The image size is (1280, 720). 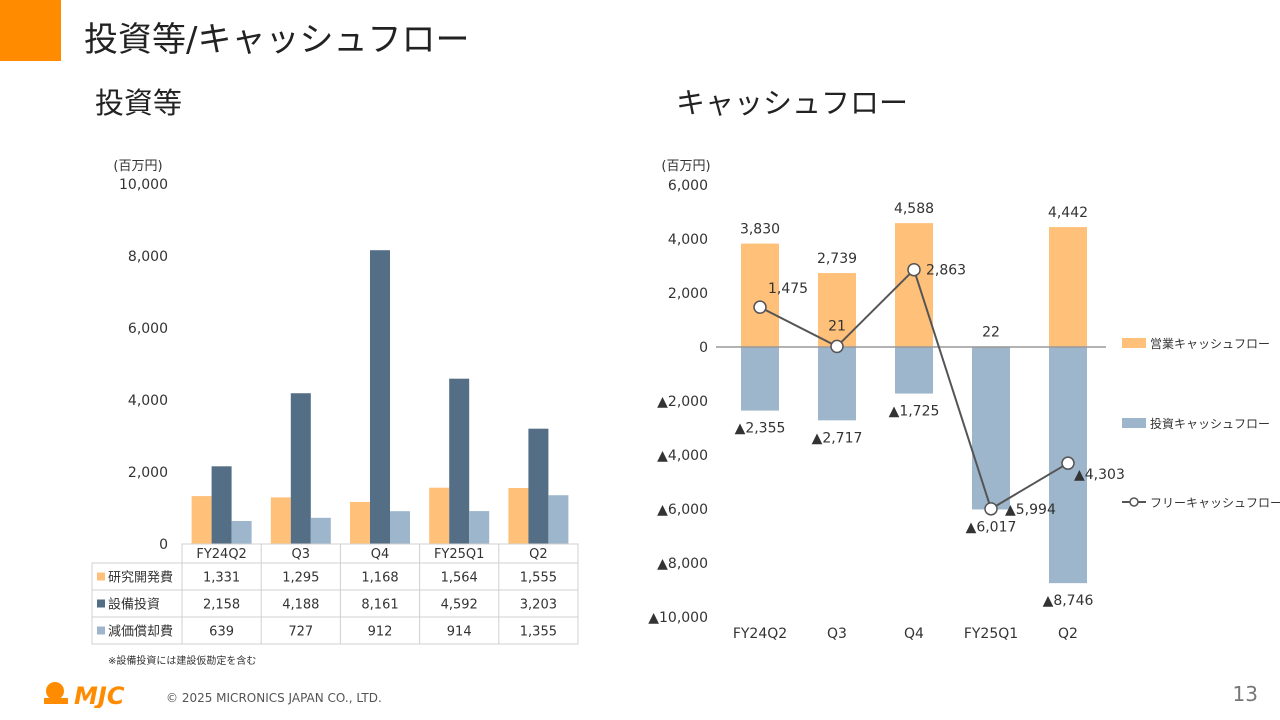 I want to click on title-accent-block, so click(x=30, y=30).